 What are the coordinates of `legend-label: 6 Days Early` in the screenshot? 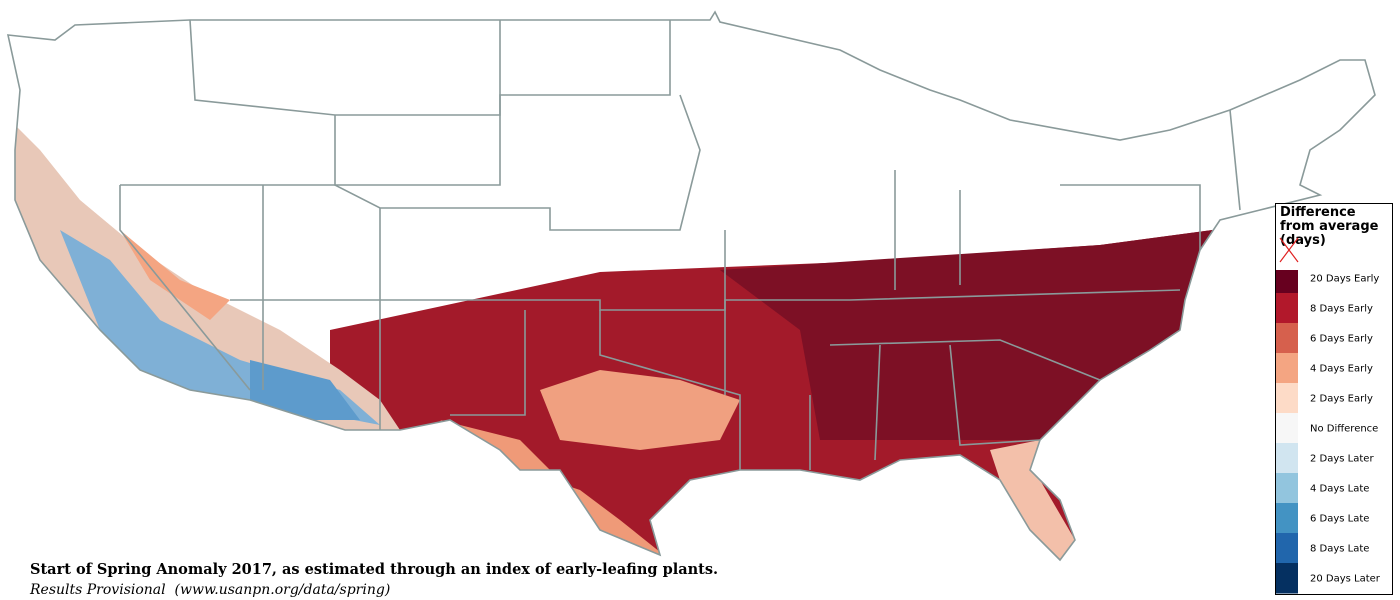 It's located at (1341, 339).